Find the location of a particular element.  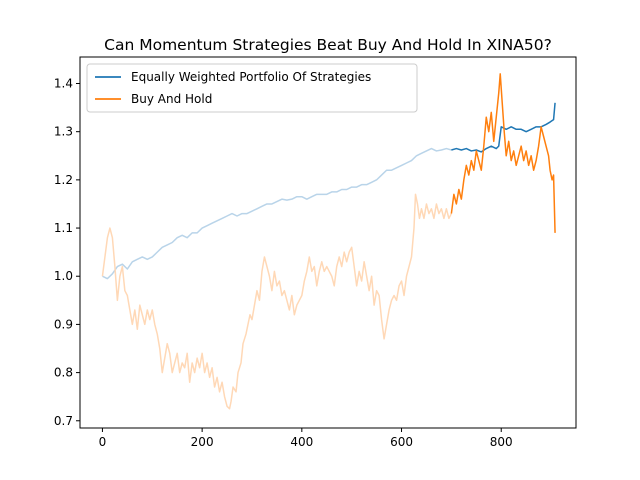

y-axis: 0.7 0.8 0.9 1.0 1.1 1.2 1.3 1.4 is located at coordinates (67, 252).